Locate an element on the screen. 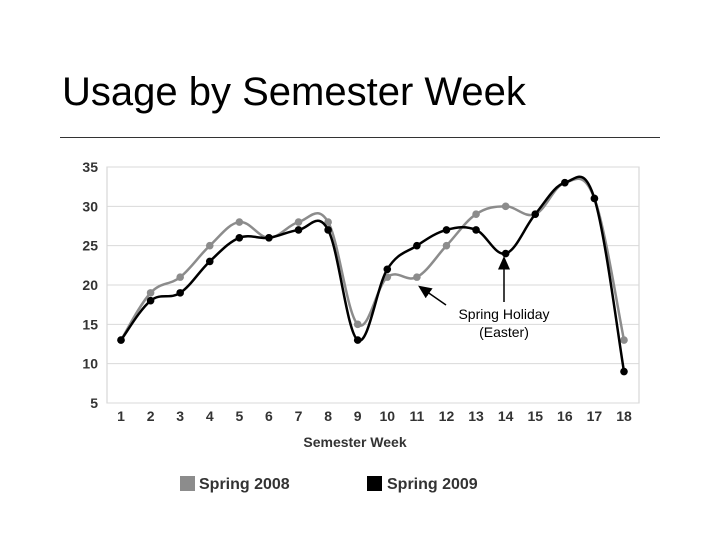  legend: Spring 2008 Spring 2009 is located at coordinates (329, 484).